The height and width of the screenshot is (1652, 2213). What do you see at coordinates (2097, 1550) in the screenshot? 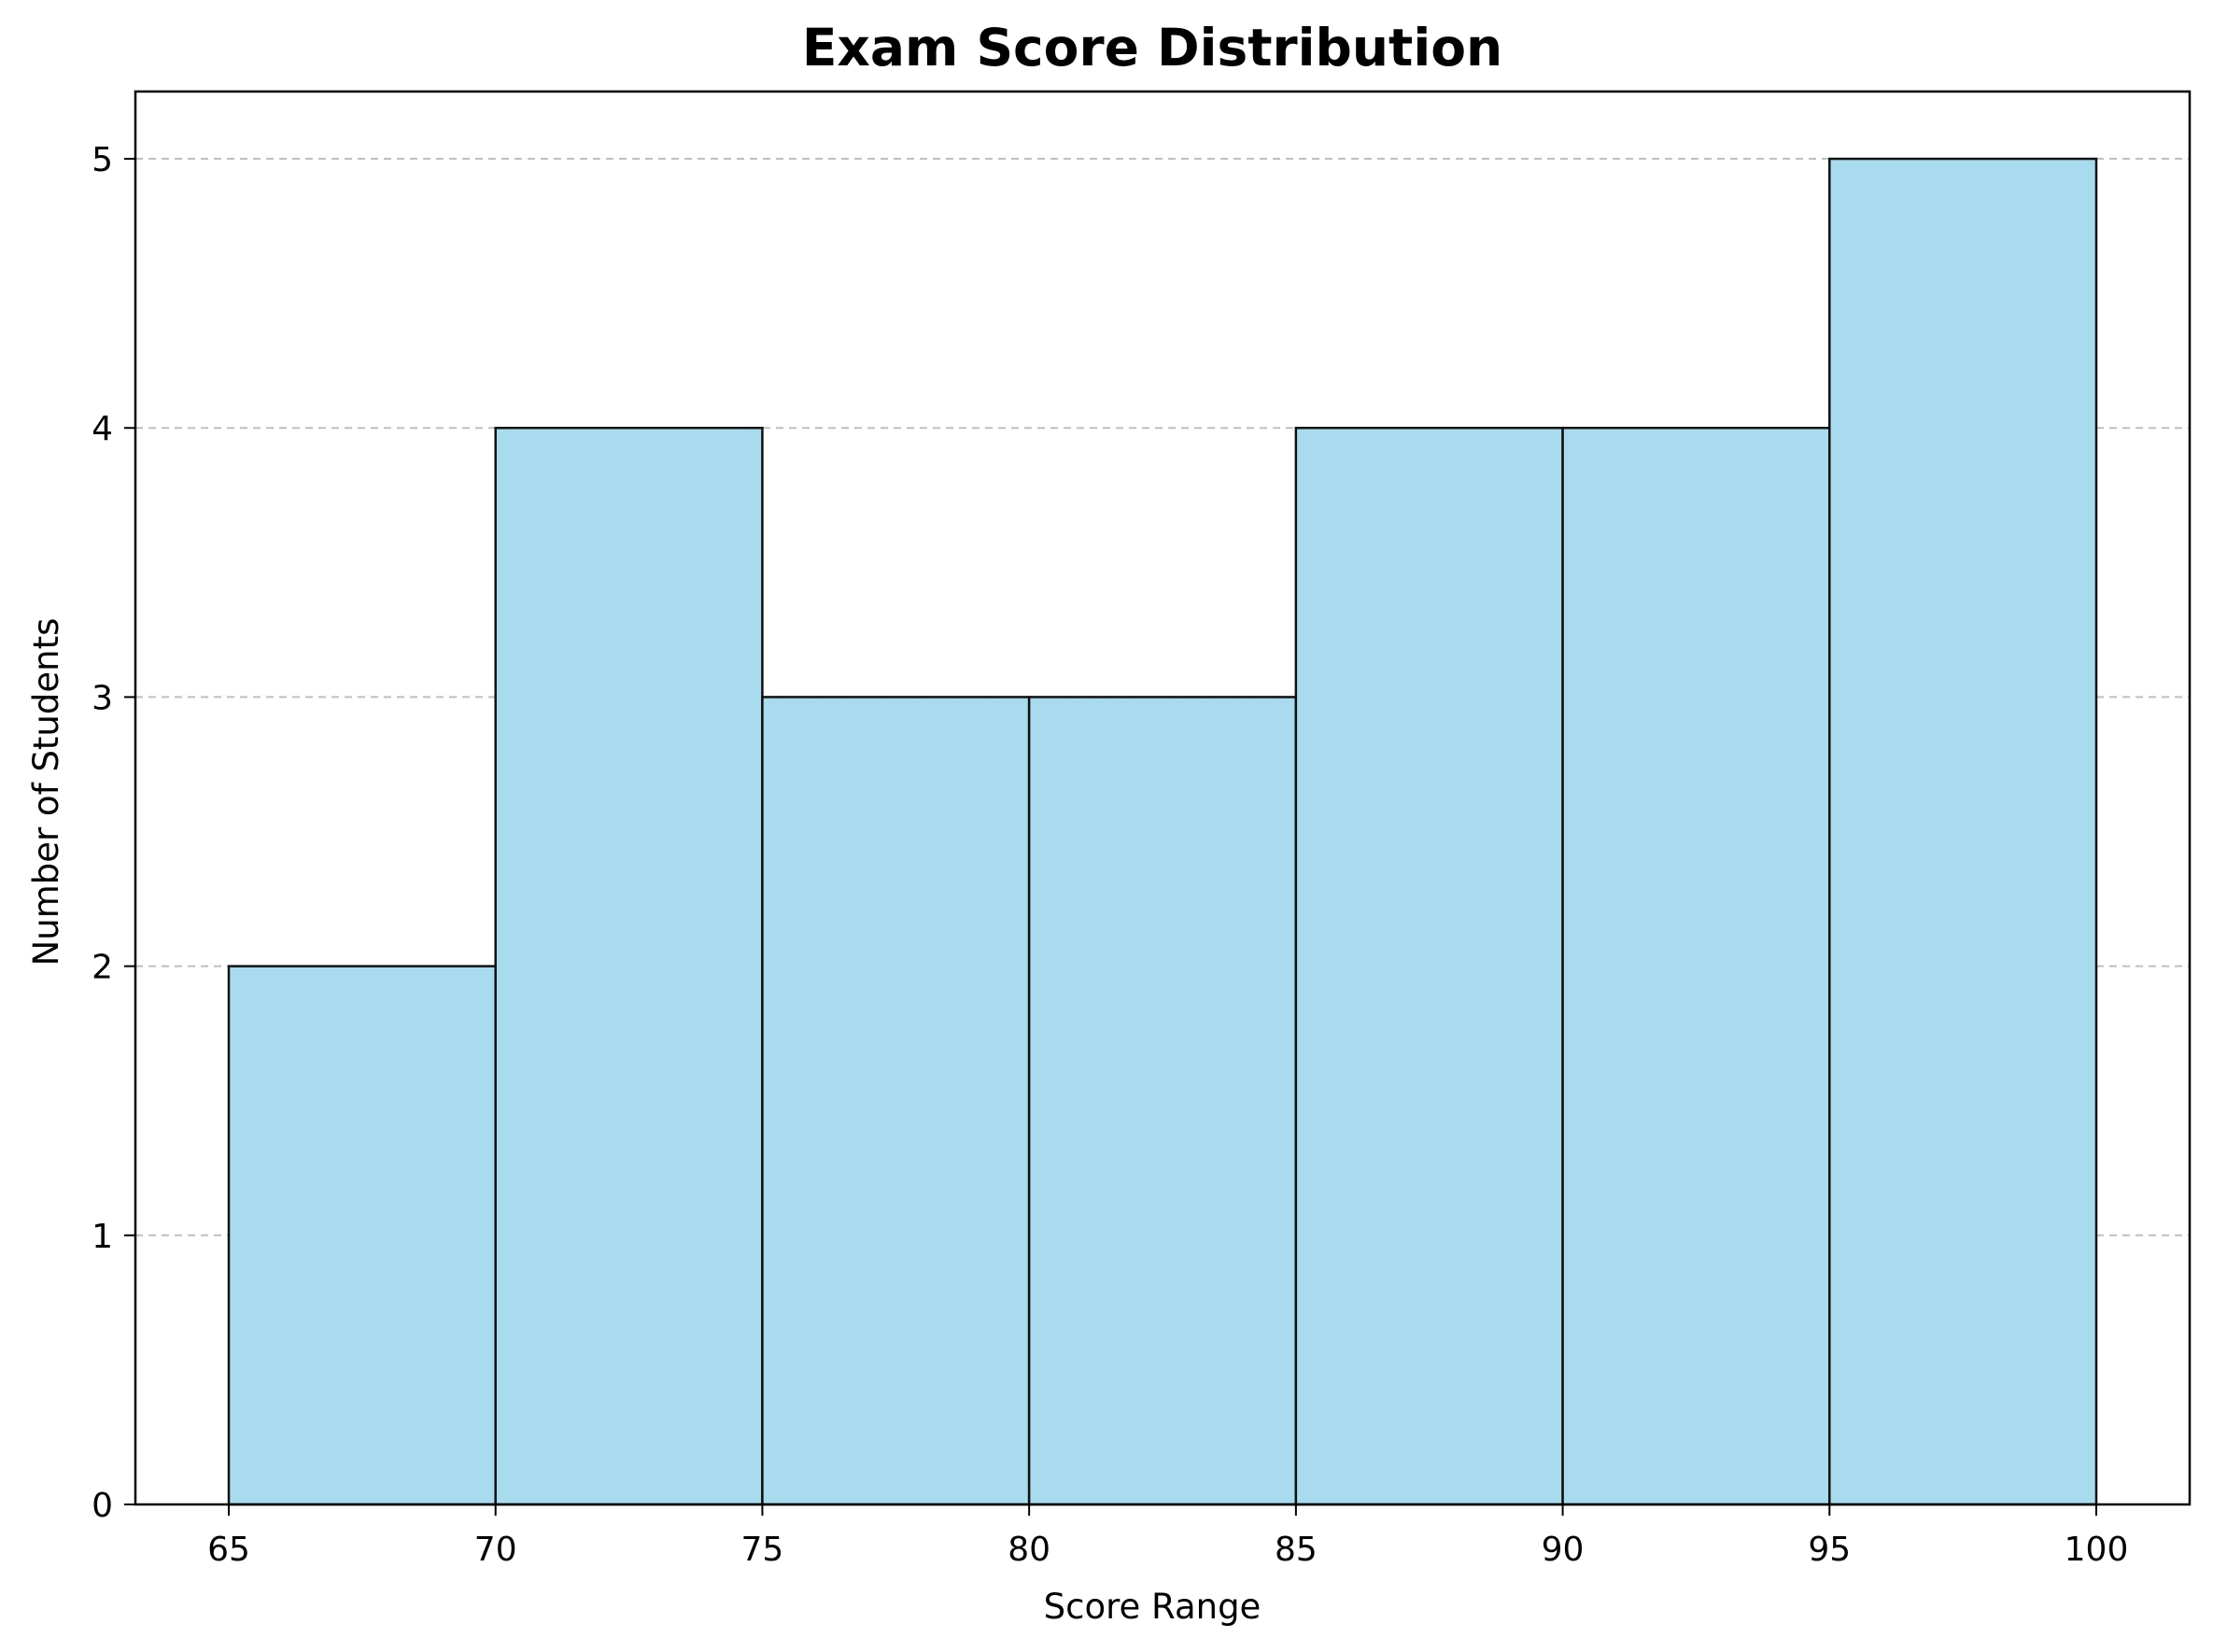
I see `x-tick-label: 100` at bounding box center [2097, 1550].